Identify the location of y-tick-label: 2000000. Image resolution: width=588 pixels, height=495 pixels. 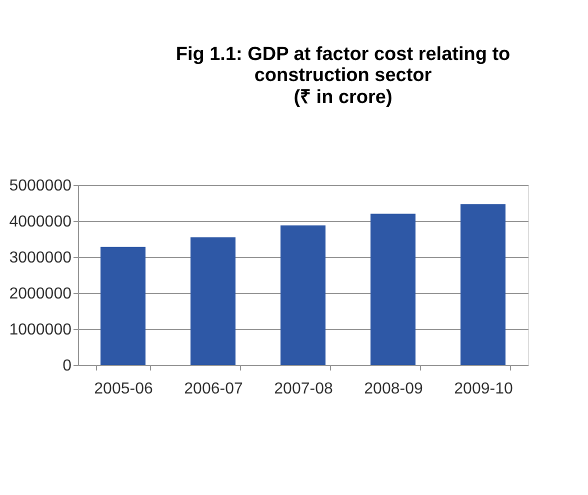
(40, 294).